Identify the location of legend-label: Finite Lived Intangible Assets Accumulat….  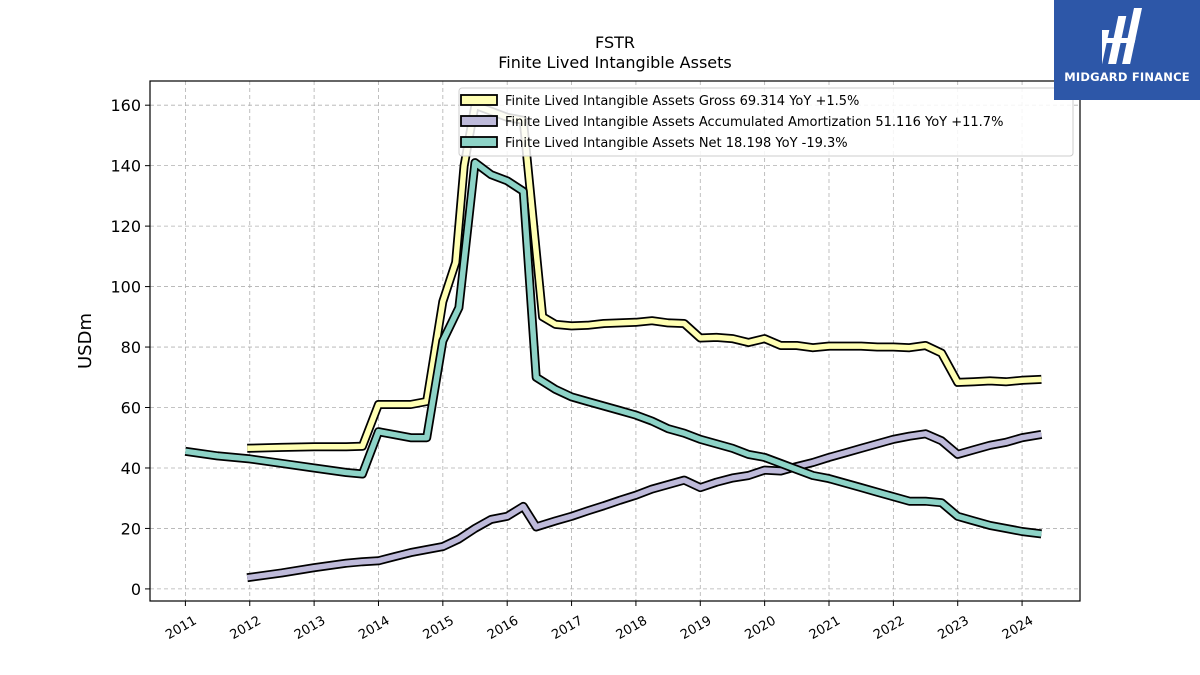
(754, 122).